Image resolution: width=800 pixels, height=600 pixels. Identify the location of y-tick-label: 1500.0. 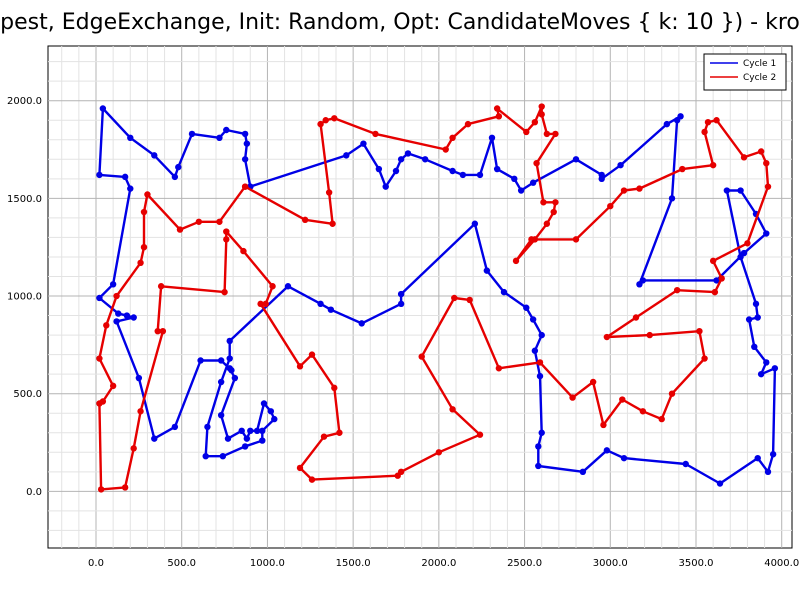
(24, 199).